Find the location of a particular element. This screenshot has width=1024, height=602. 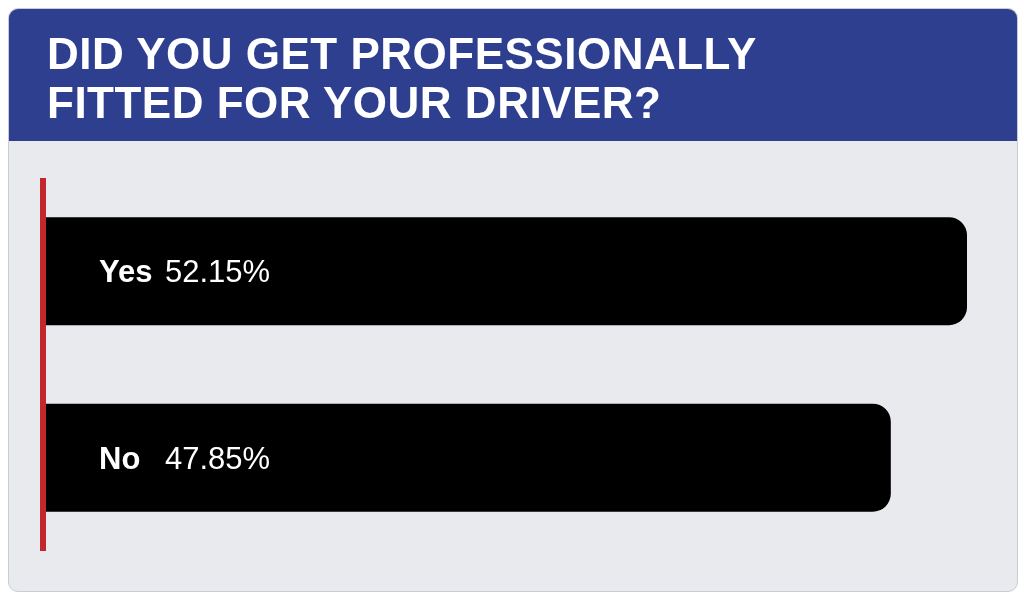

y-tick-label: Yes is located at coordinates (126, 272).